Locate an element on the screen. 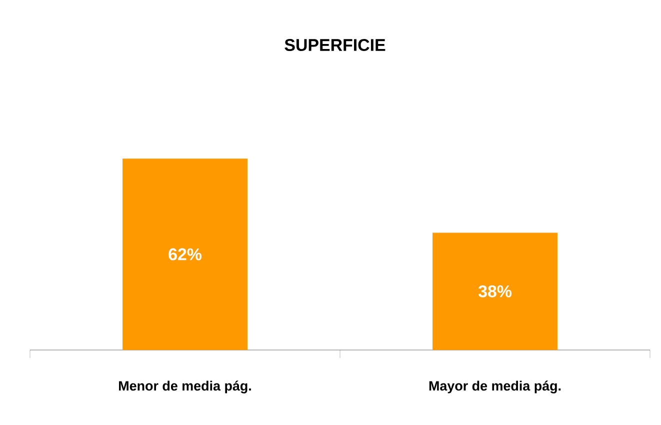 Image resolution: width=661 pixels, height=425 pixels. chart-title: SUPERFICIE is located at coordinates (335, 45).